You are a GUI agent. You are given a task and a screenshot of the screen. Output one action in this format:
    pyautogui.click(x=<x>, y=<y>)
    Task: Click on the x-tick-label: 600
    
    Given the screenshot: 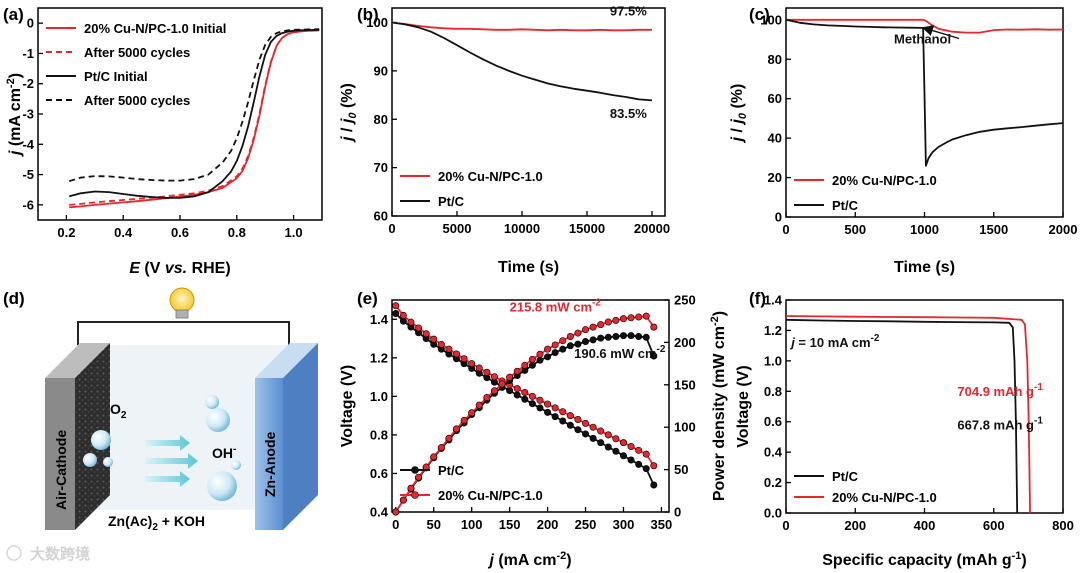 What is the action you would take?
    pyautogui.click(x=994, y=525)
    